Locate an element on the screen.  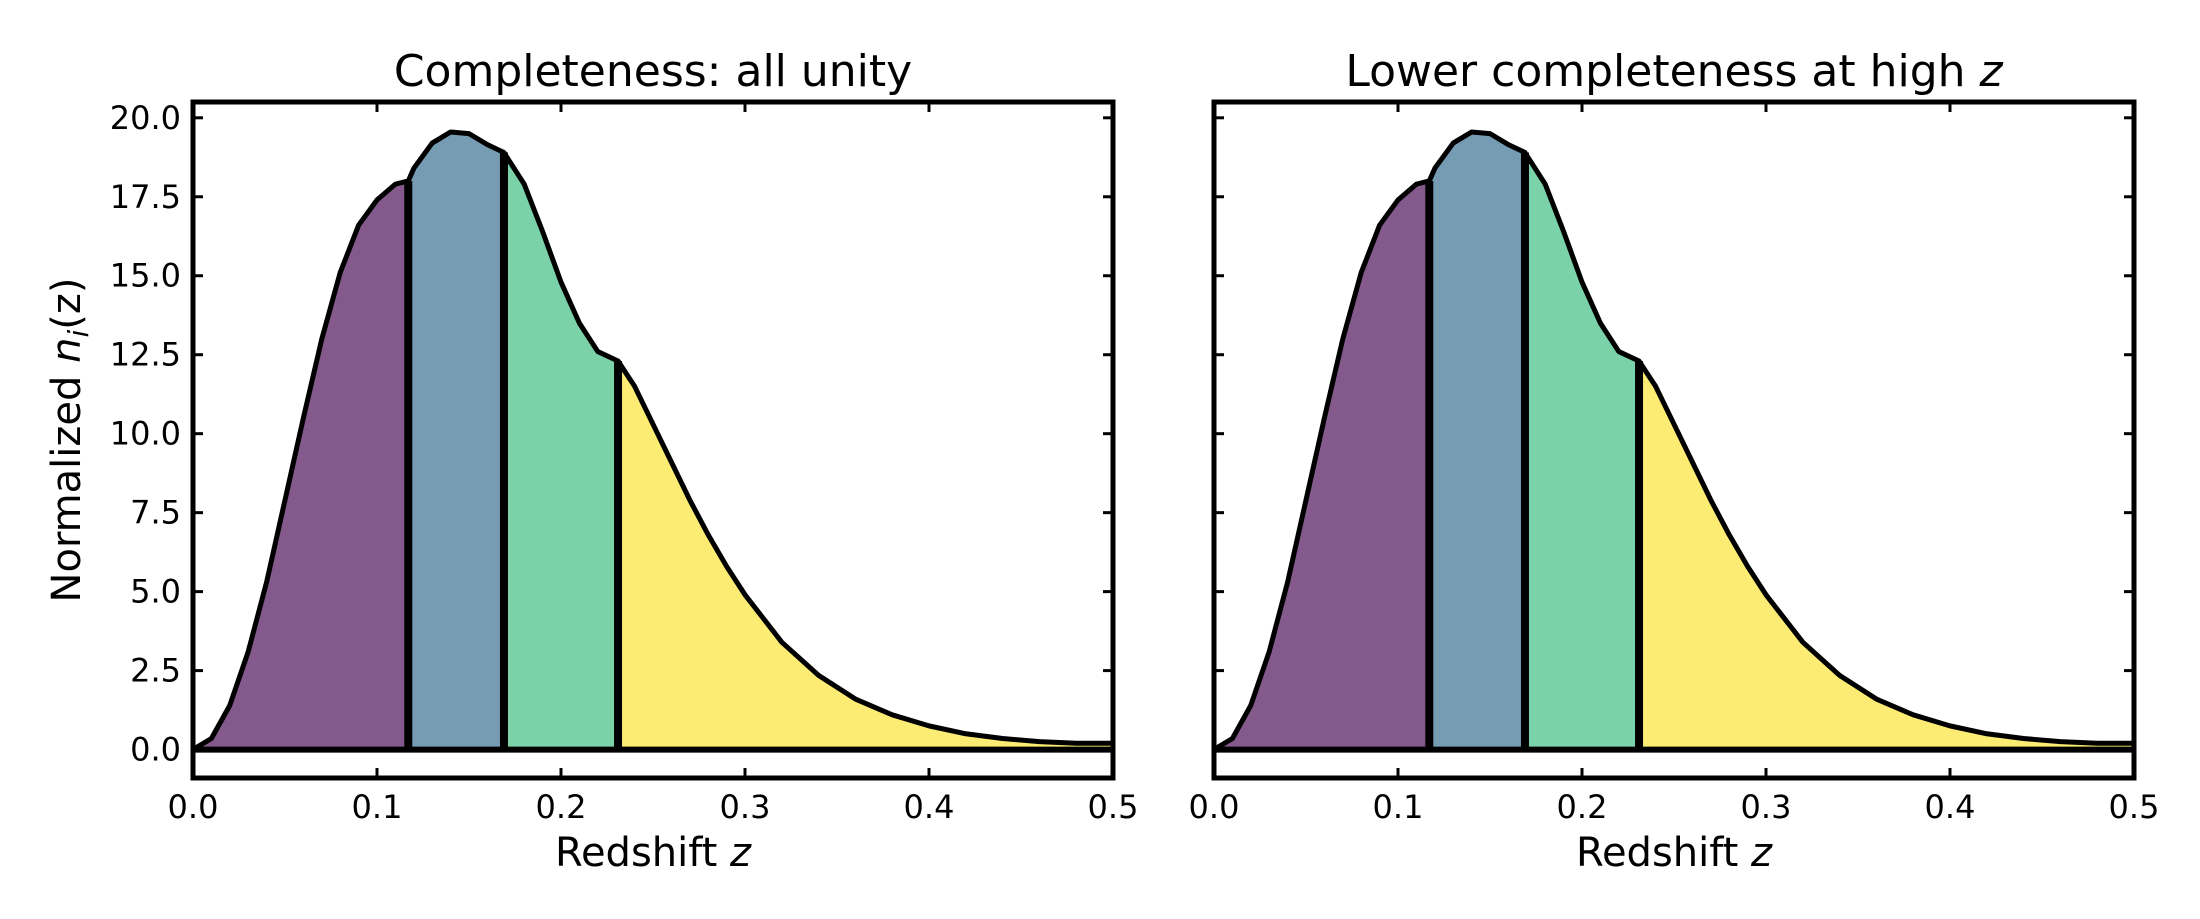
y-tick-label: 20.0 is located at coordinates (145, 118).